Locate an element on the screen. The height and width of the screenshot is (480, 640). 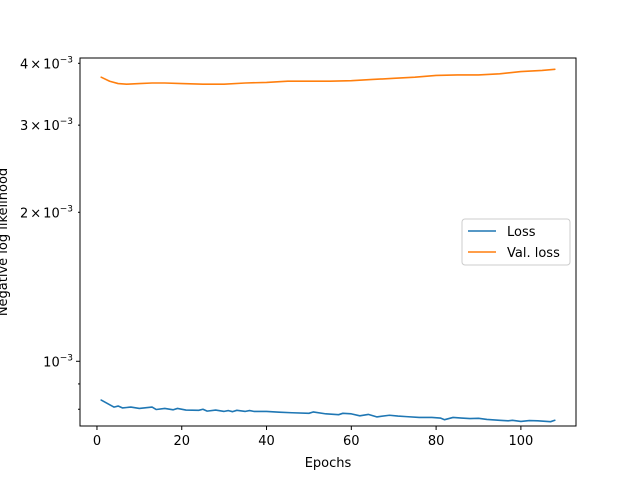
y-major-tick-label: 10−3 is located at coordinates (58, 361).